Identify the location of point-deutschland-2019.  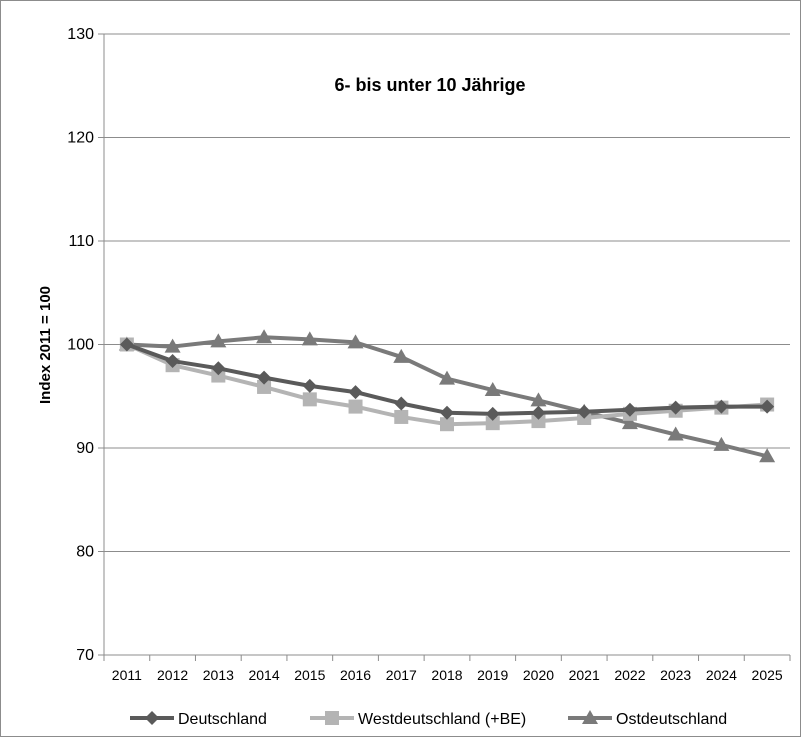
(492, 413).